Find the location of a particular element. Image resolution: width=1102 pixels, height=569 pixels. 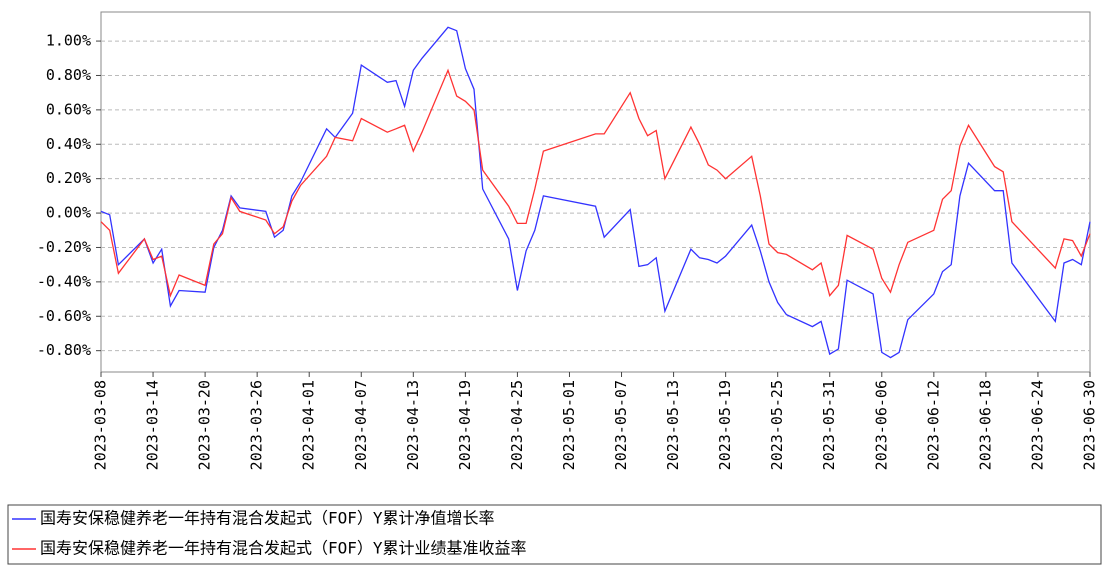

y-tick-label: 1.00% is located at coordinates (68, 41).